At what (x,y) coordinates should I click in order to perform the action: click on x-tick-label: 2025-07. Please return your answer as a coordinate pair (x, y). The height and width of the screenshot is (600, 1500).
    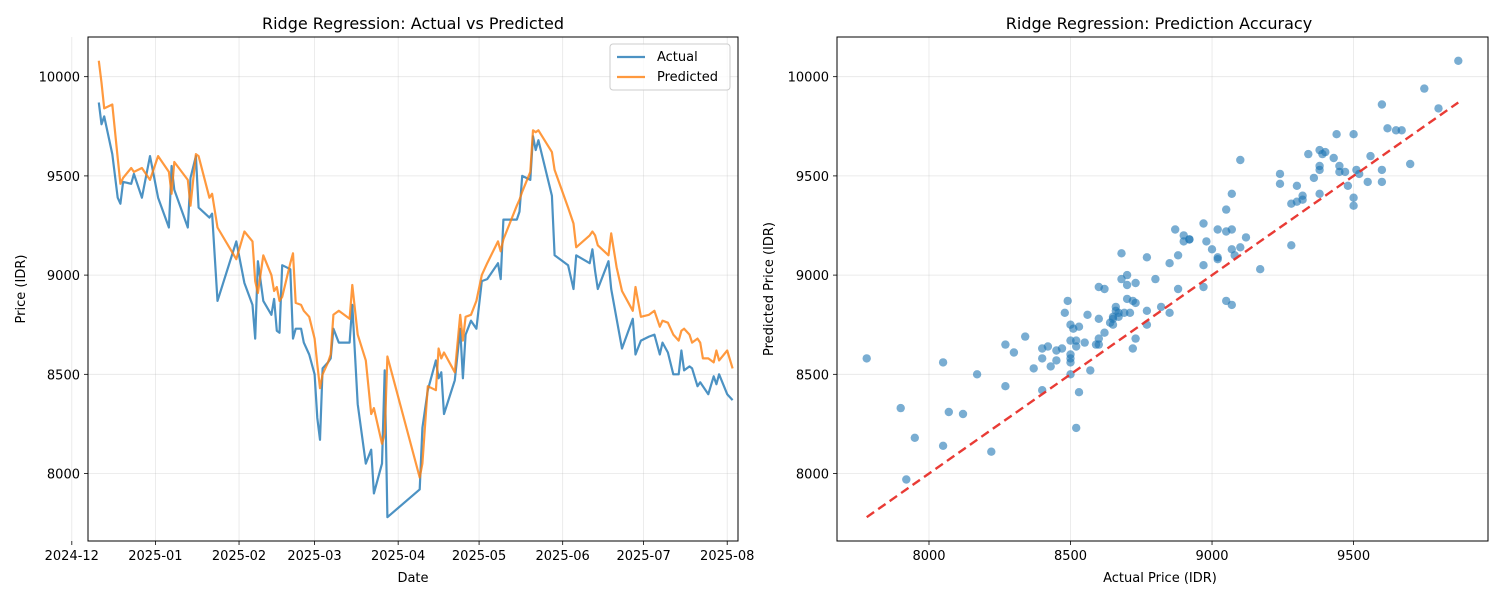
    Looking at the image, I should click on (643, 556).